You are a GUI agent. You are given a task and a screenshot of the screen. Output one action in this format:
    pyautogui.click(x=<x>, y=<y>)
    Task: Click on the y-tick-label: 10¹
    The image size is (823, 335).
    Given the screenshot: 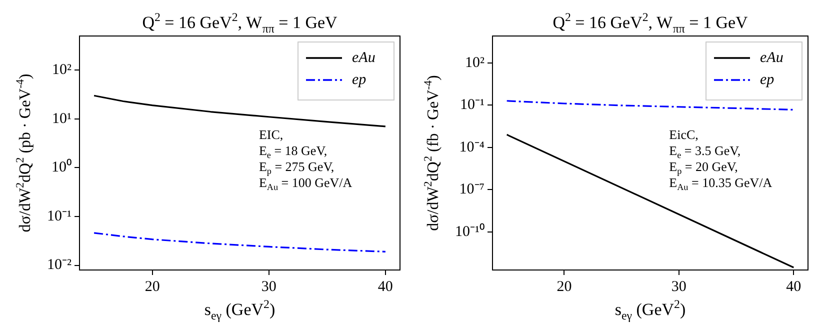 What is the action you would take?
    pyautogui.click(x=62, y=118)
    